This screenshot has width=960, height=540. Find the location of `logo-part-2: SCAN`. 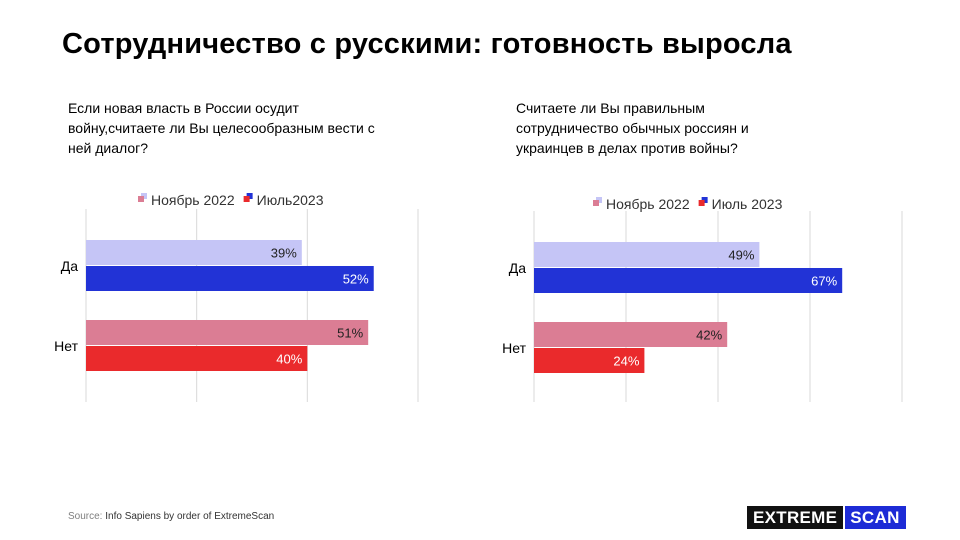

logo-part-2: SCAN is located at coordinates (875, 517).